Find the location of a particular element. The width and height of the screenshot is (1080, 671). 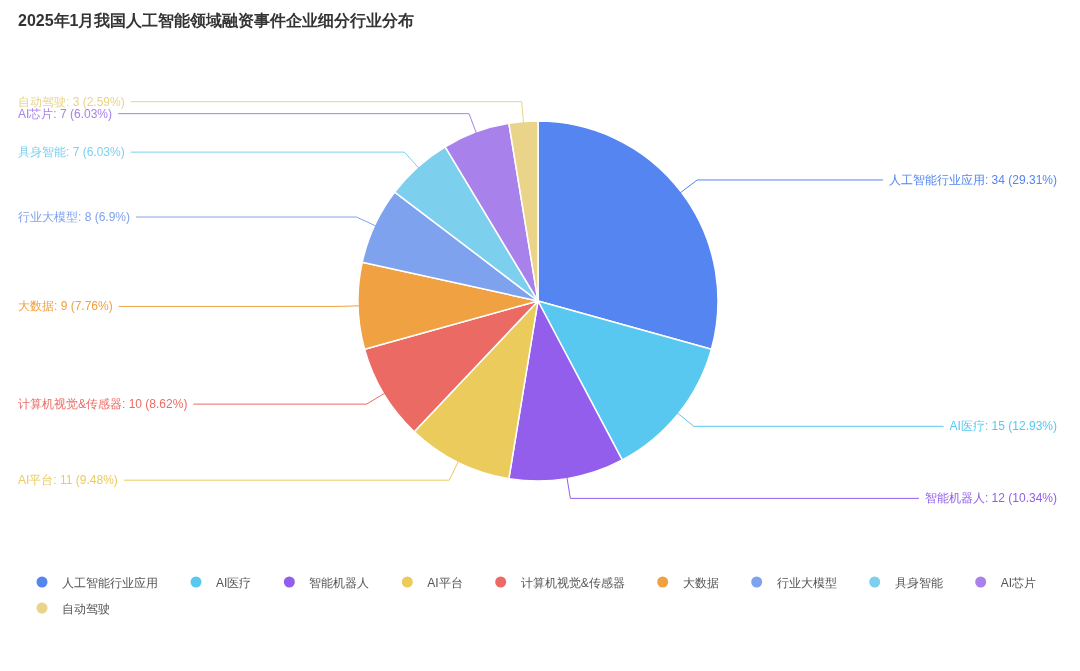

title: 2025年1月我国人工智能领域融资事件企业细分行业分布 is located at coordinates (216, 20).